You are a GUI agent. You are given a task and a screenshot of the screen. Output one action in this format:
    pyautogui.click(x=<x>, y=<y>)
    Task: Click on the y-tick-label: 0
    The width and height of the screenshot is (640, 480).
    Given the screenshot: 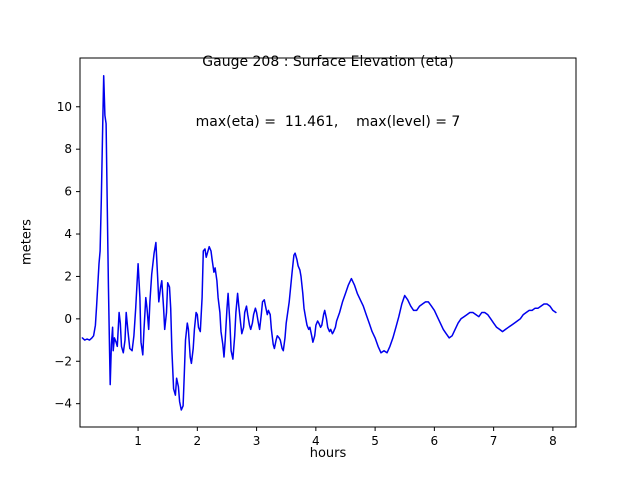 What is the action you would take?
    pyautogui.click(x=68, y=319)
    